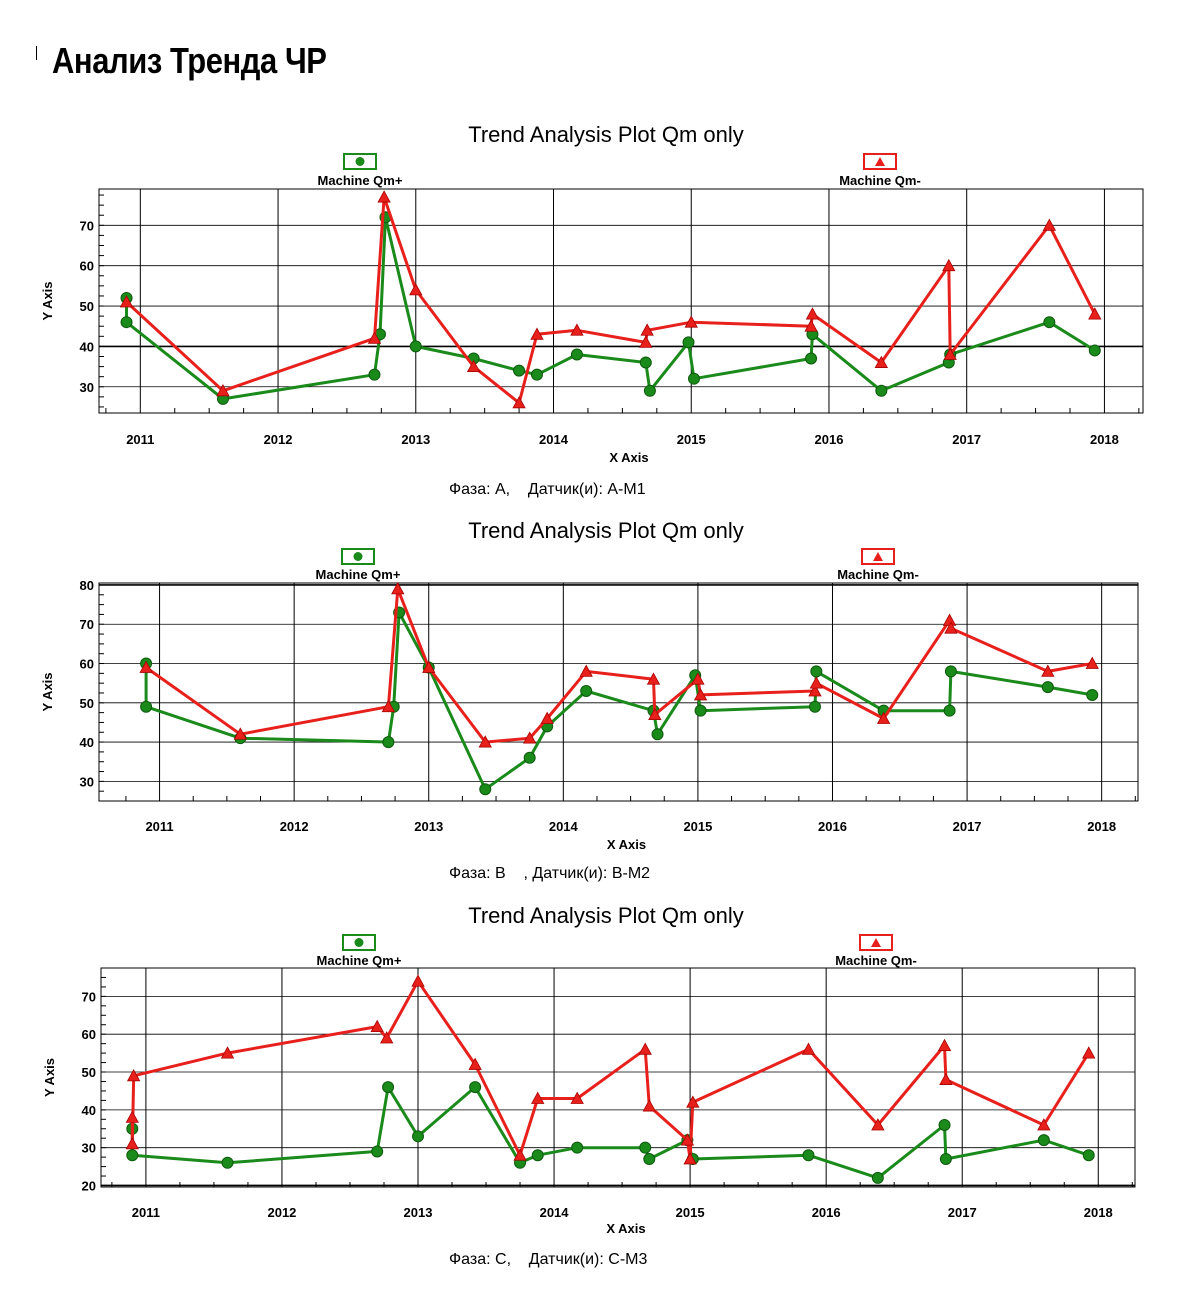 This screenshot has height=1299, width=1197. I want to click on chart-title: Trend Analysis Plot Qm only, so click(606, 134).